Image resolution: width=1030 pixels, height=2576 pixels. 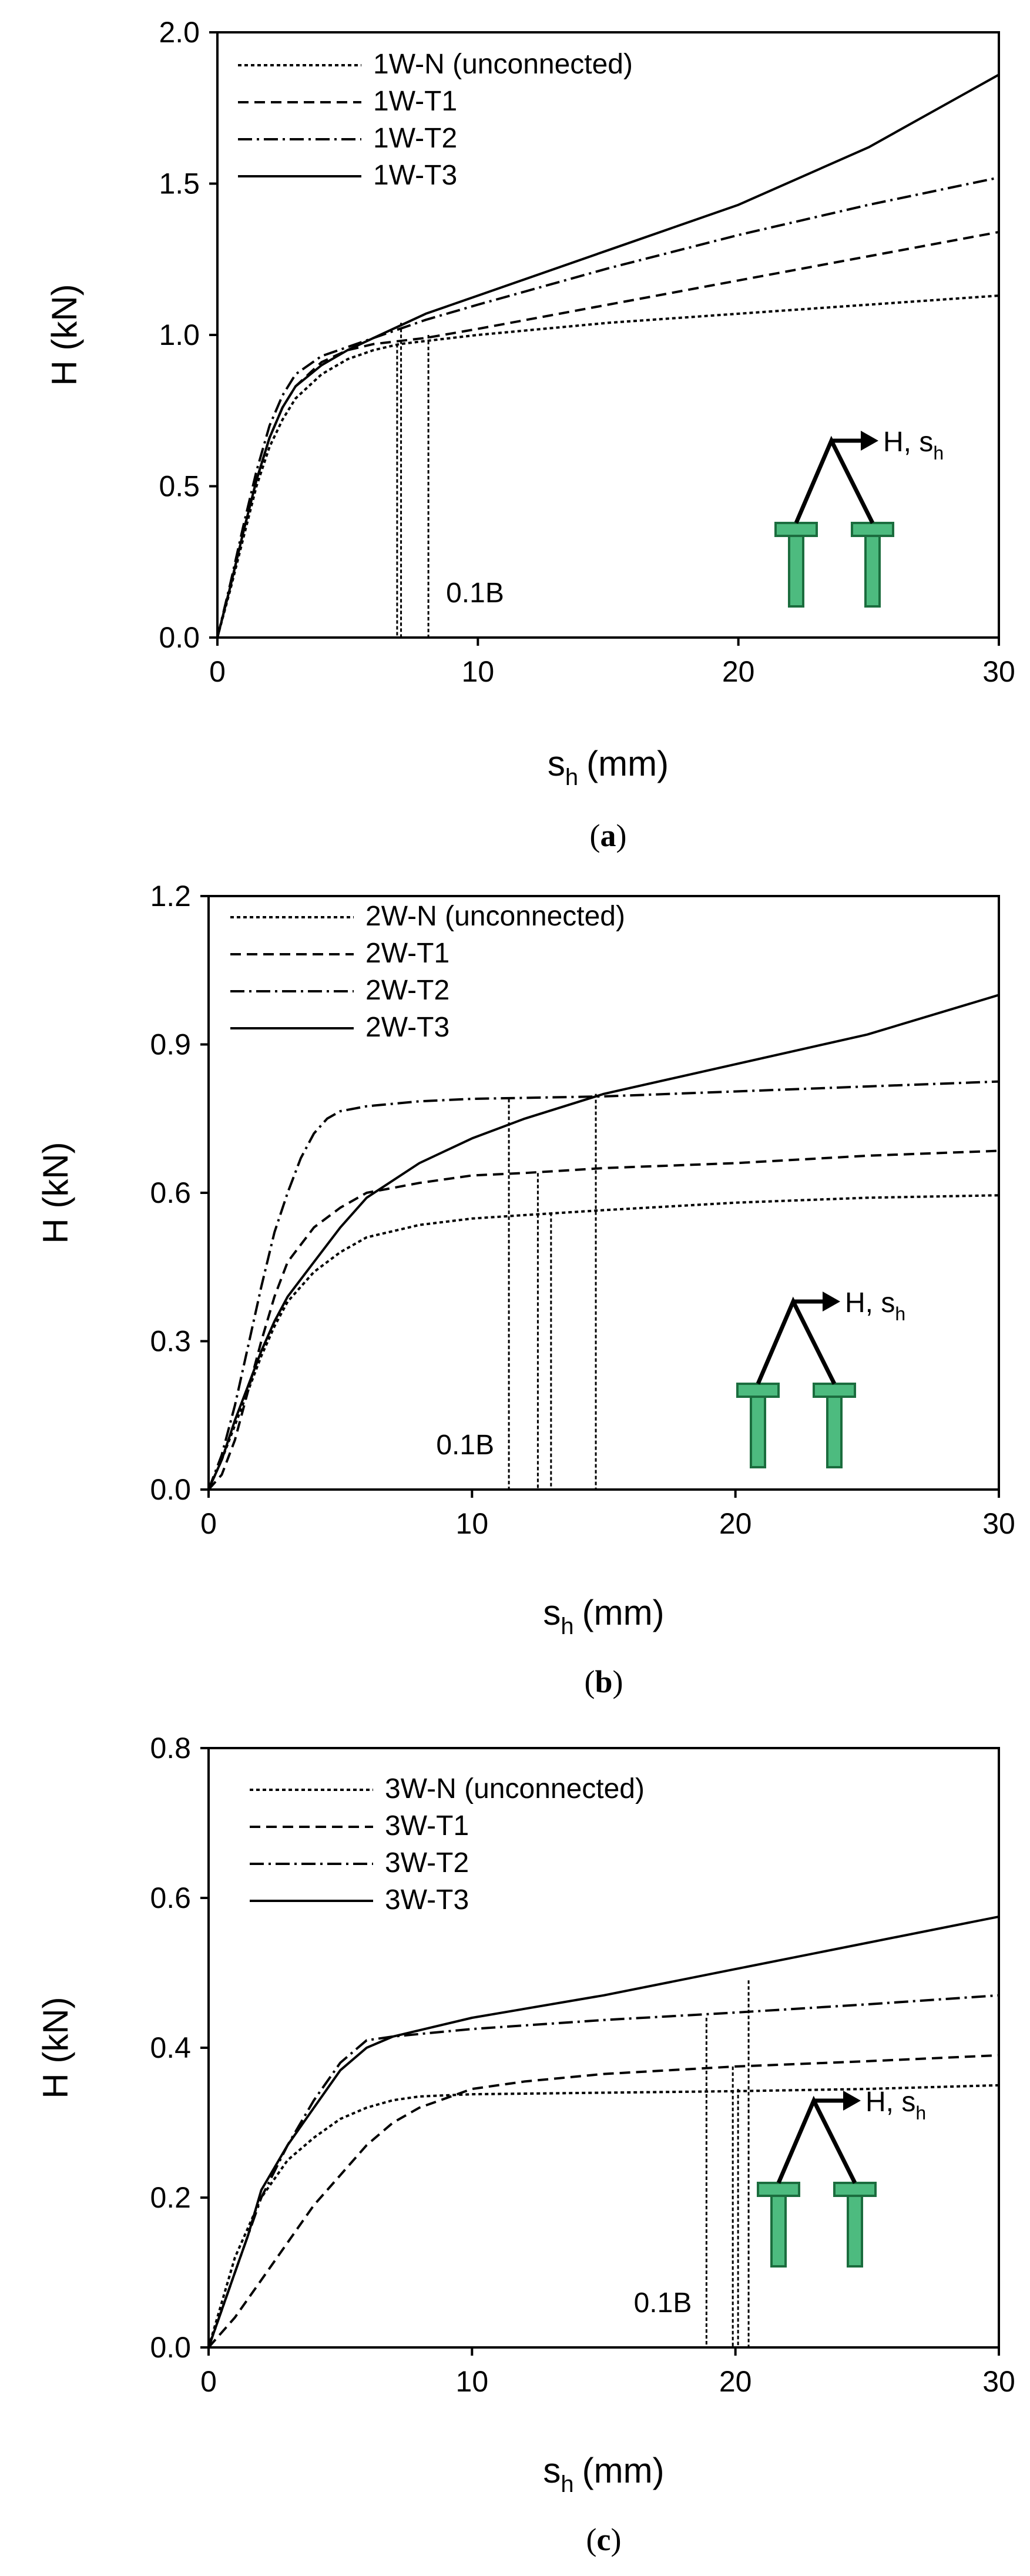 I want to click on panel-caption-letter: b, so click(x=603, y=1681).